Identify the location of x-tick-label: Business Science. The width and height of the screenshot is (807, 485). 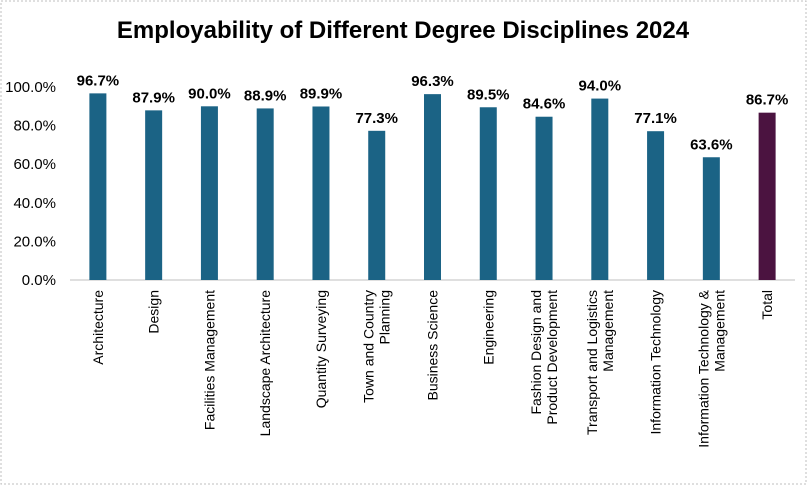
(433, 345).